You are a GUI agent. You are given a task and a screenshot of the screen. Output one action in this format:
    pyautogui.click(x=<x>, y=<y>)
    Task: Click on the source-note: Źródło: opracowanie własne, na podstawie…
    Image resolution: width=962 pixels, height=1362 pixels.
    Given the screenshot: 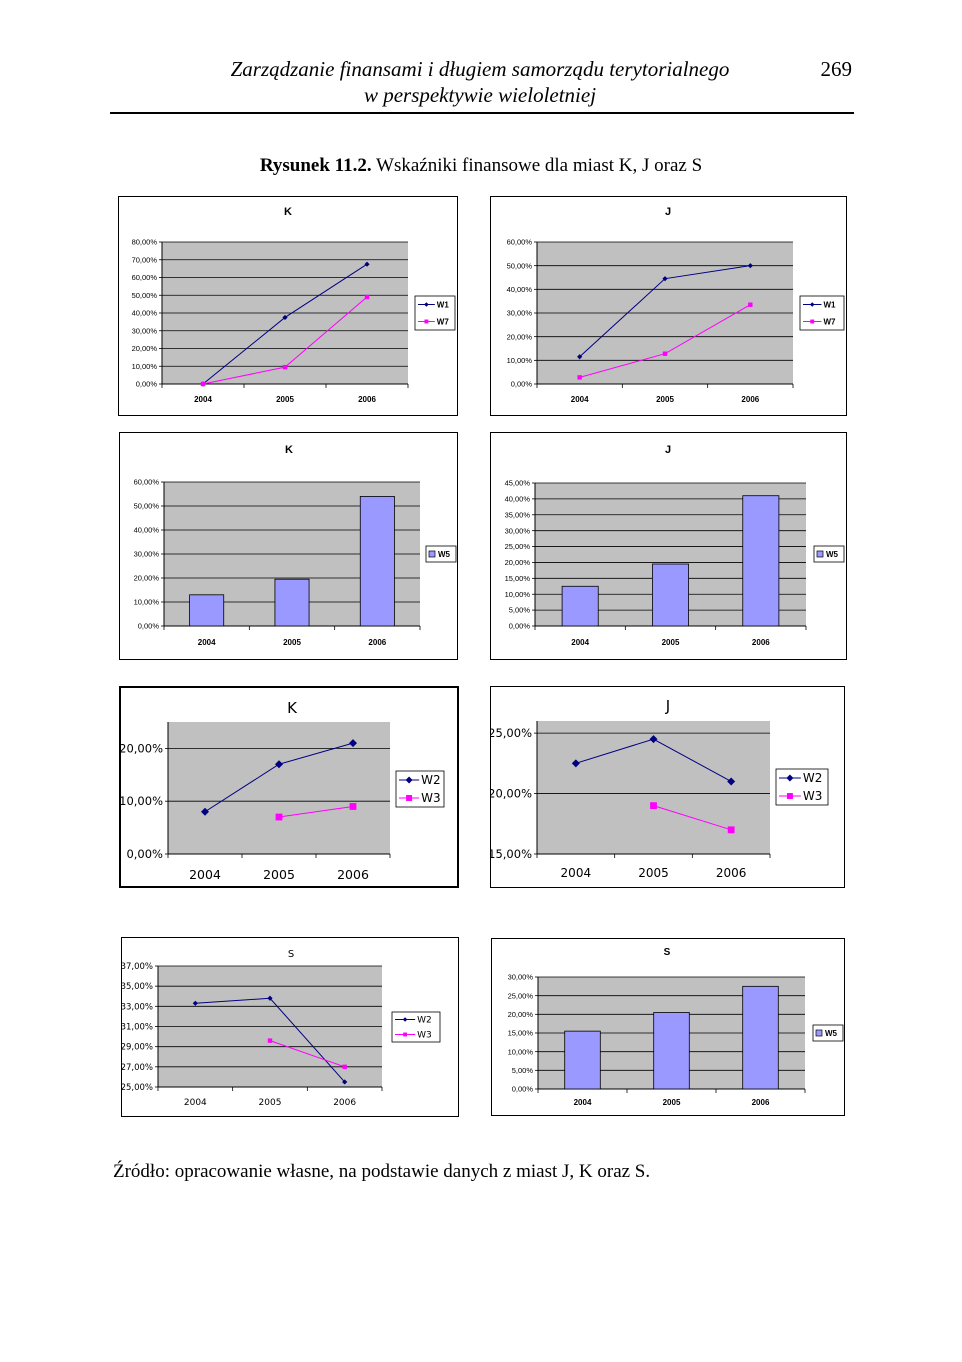 What is the action you would take?
    pyautogui.click(x=382, y=1171)
    